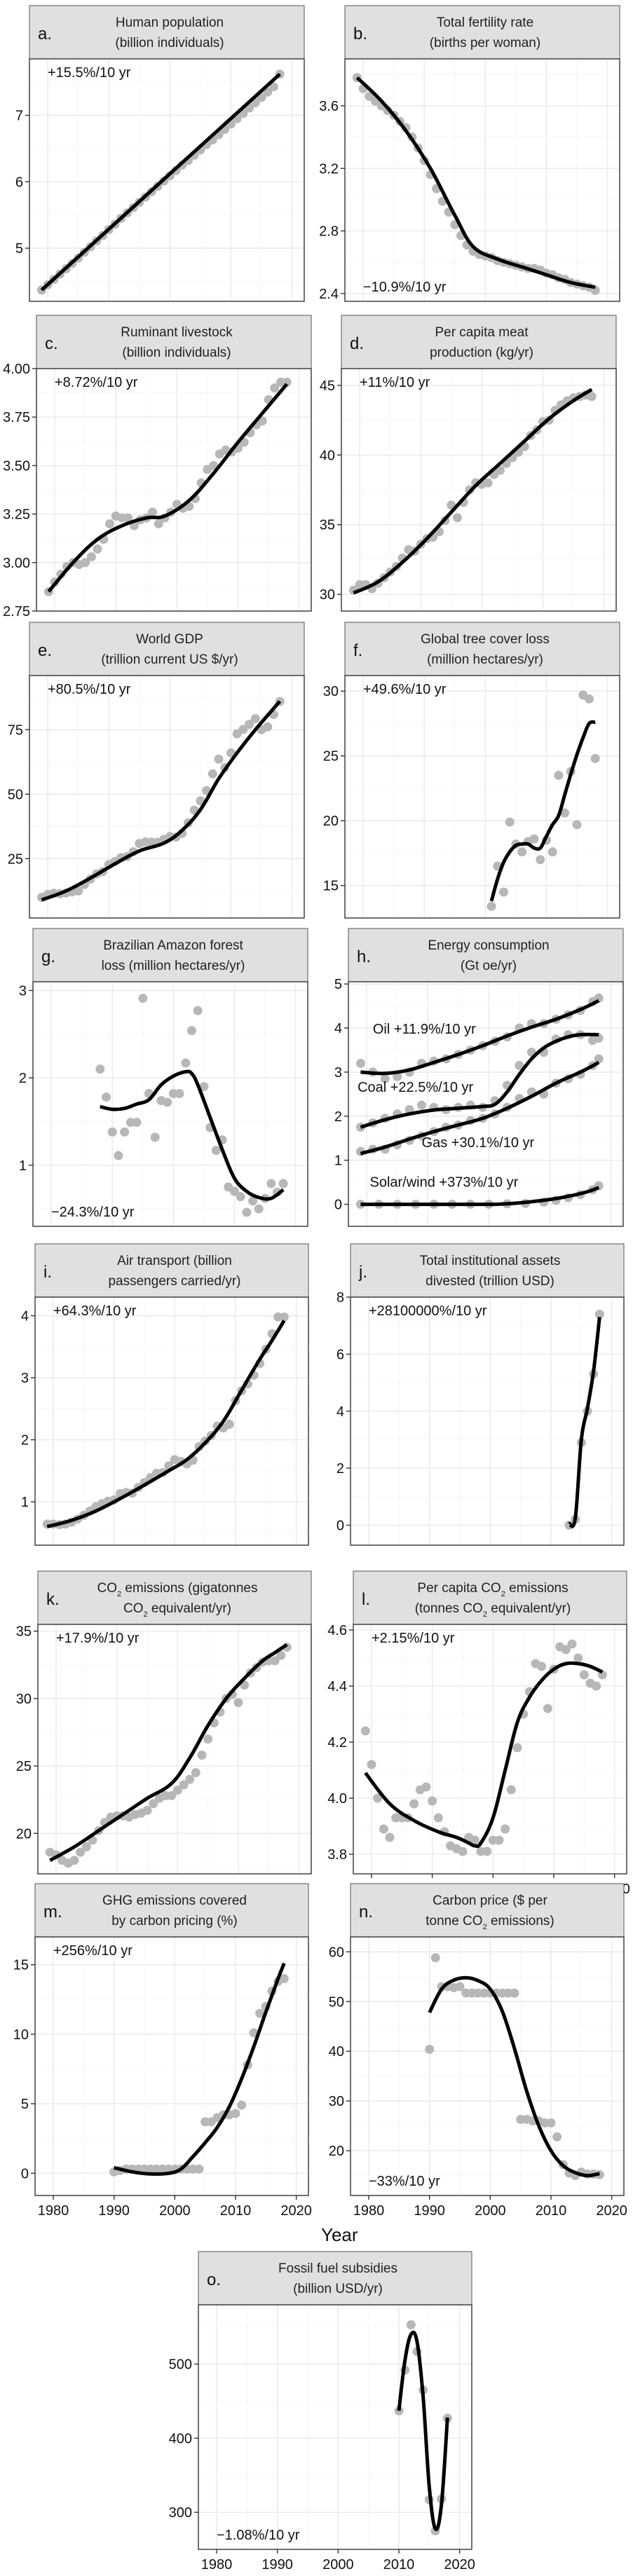  Describe the element at coordinates (19, 182) in the screenshot. I see `y-tick-label: 6` at that location.